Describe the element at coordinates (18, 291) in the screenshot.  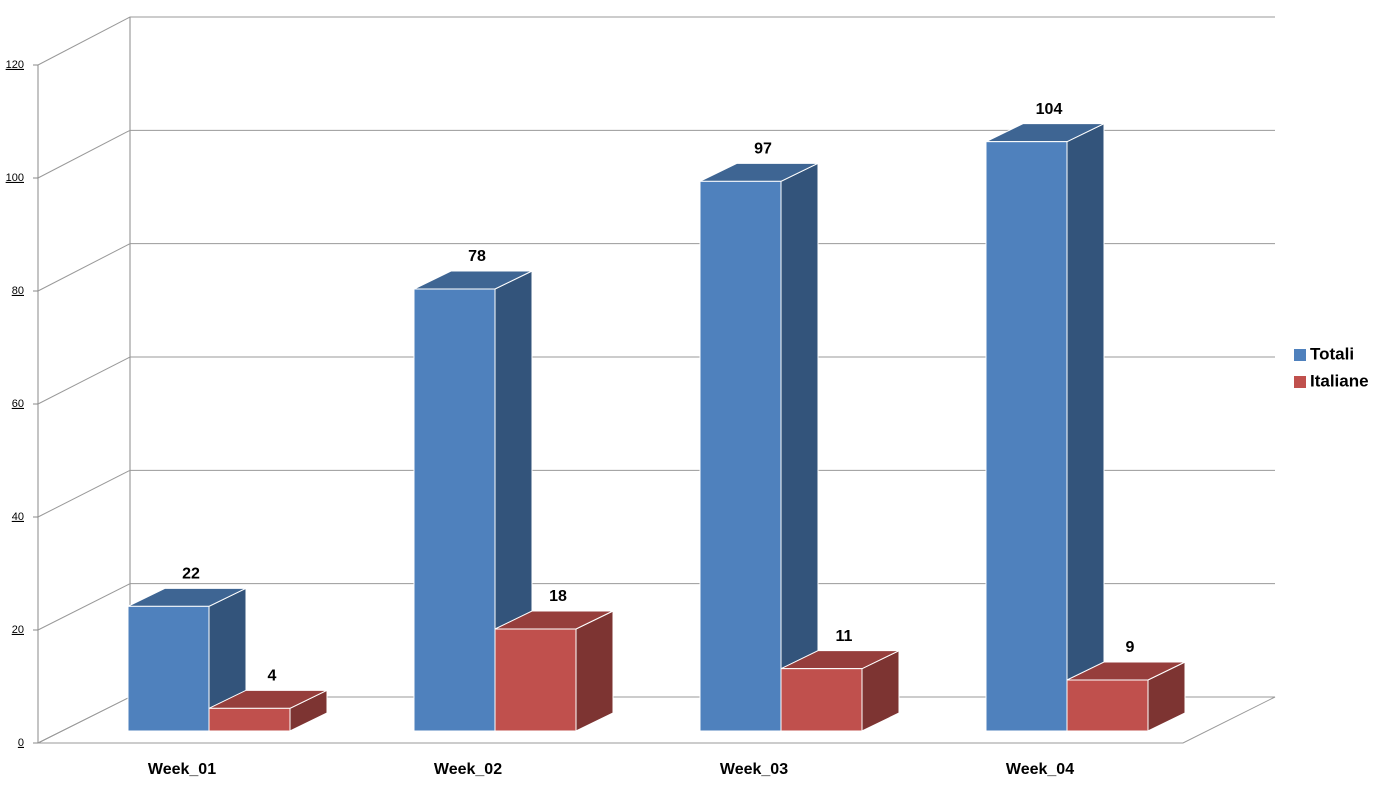
I see `y-tick-label: 80` at that location.